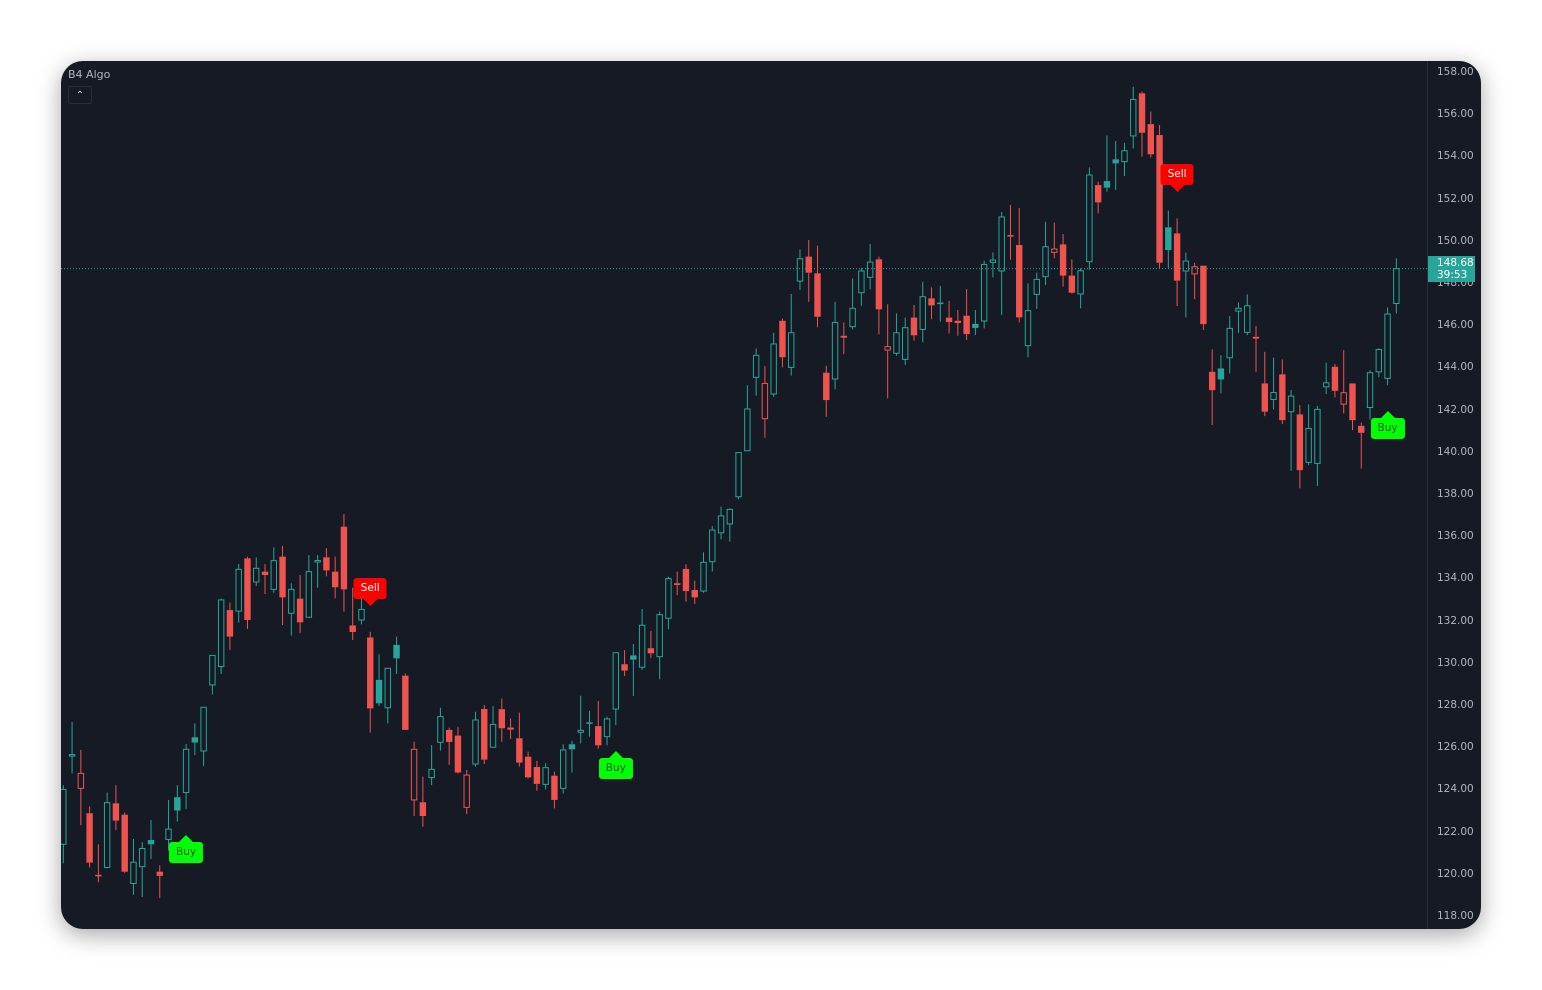 The image size is (1542, 990). Describe the element at coordinates (1455, 72) in the screenshot. I see `price-tick-label: 158.00` at that location.